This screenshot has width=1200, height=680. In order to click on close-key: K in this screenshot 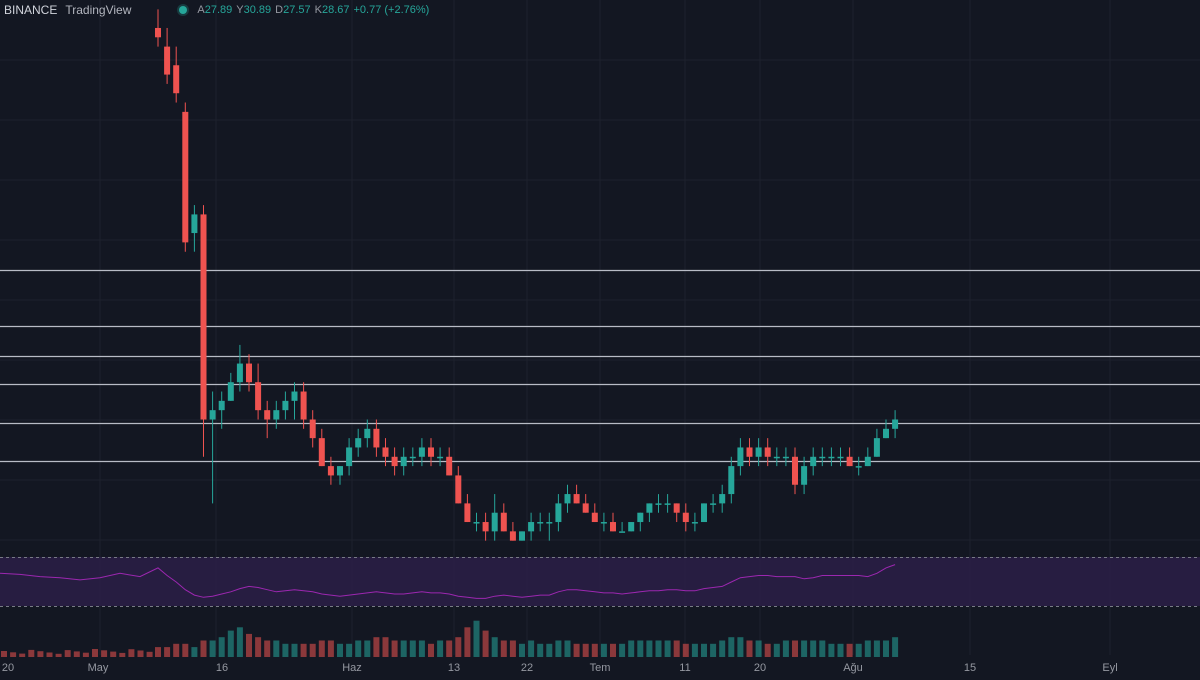, I will do `click(318, 10)`.